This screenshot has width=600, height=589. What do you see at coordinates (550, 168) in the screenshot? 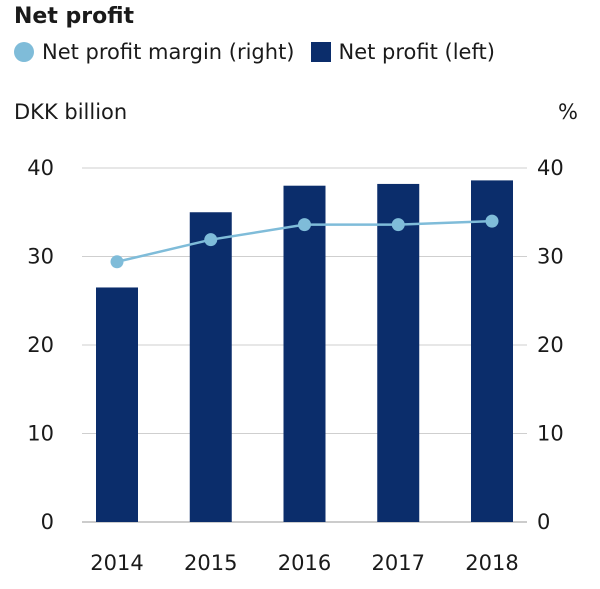
I see `y-tick-label-right: 40` at bounding box center [550, 168].